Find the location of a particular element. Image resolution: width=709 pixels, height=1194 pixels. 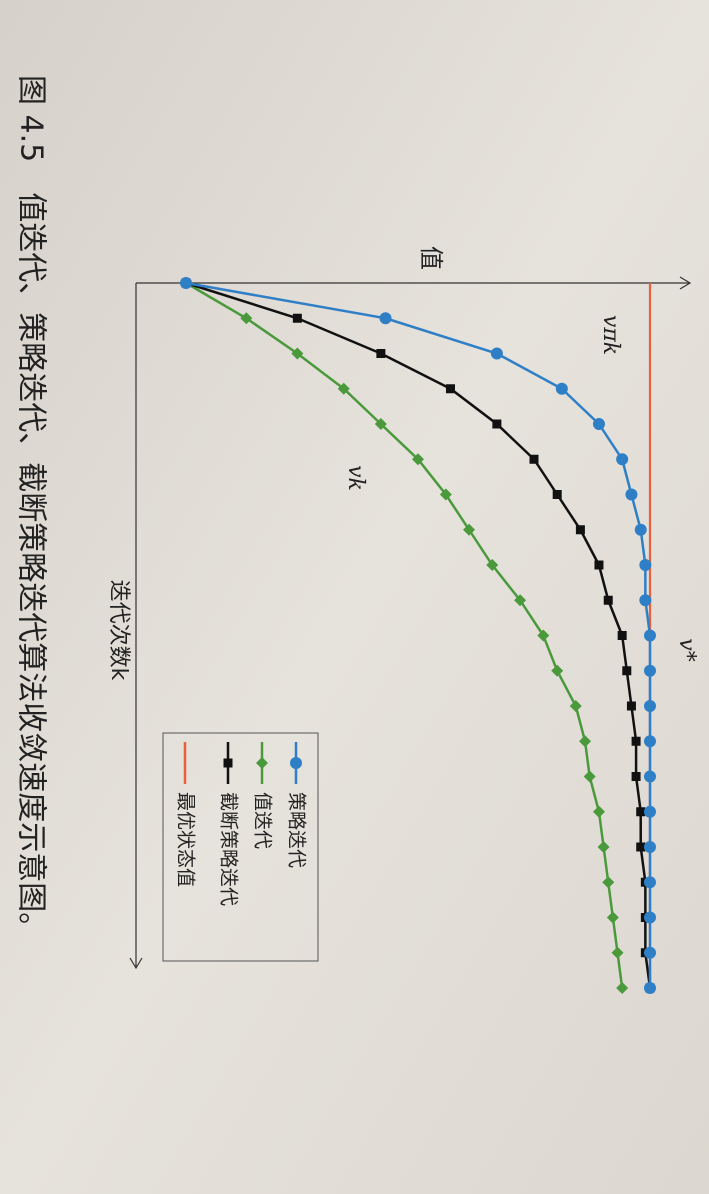

legend-box is located at coordinates (240, 847).